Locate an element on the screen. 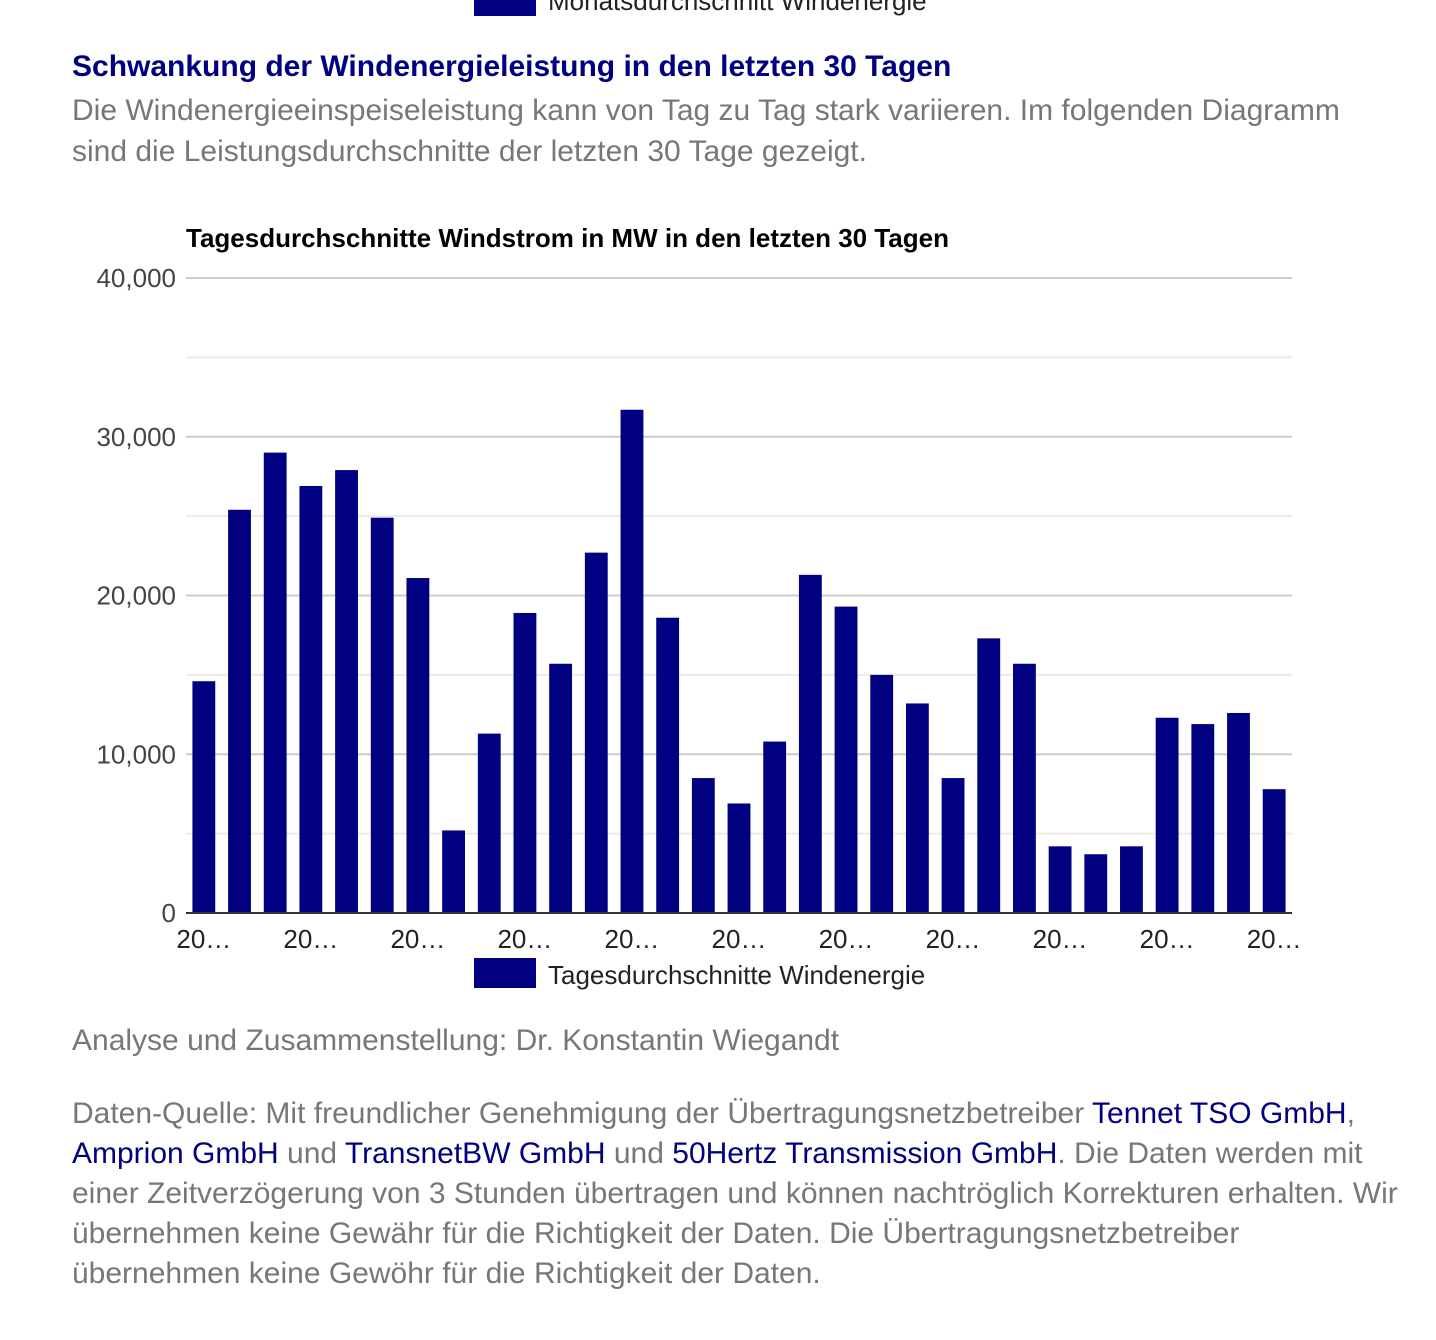  source-sep-3: und is located at coordinates (639, 1153).